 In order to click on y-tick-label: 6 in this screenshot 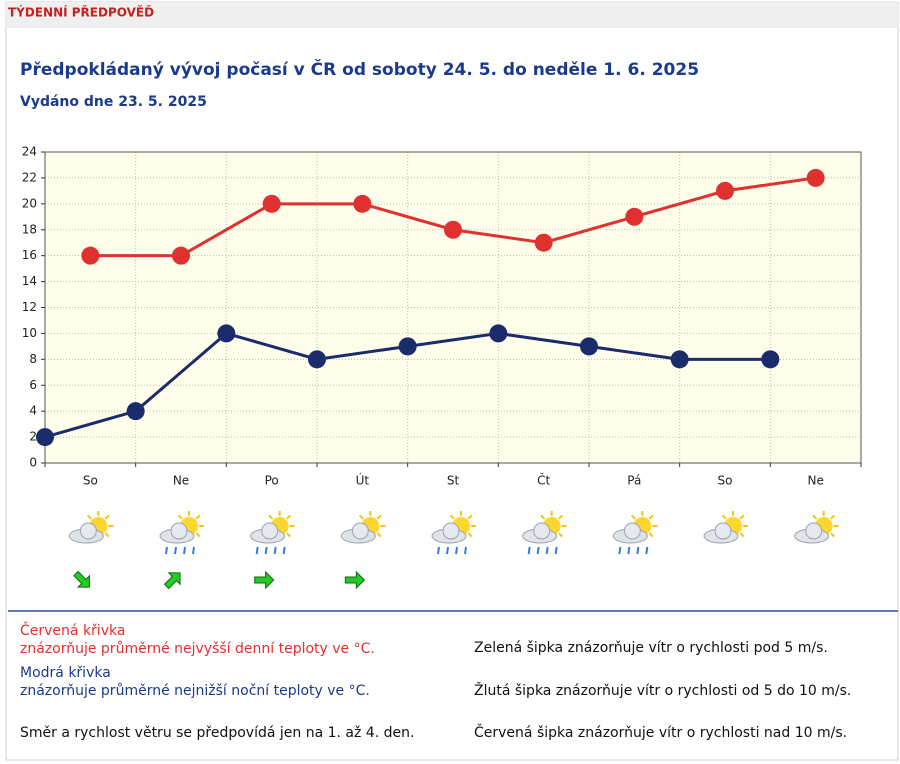, I will do `click(33, 385)`.